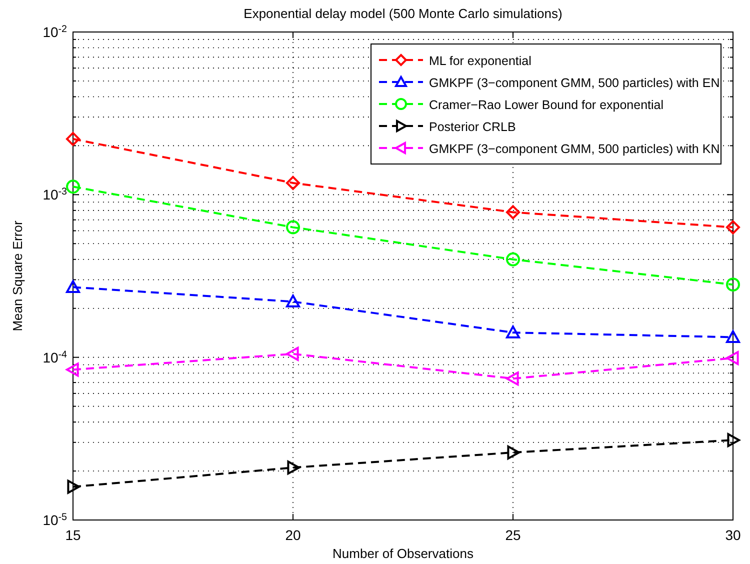  I want to click on x-tick-label: 25, so click(513, 535).